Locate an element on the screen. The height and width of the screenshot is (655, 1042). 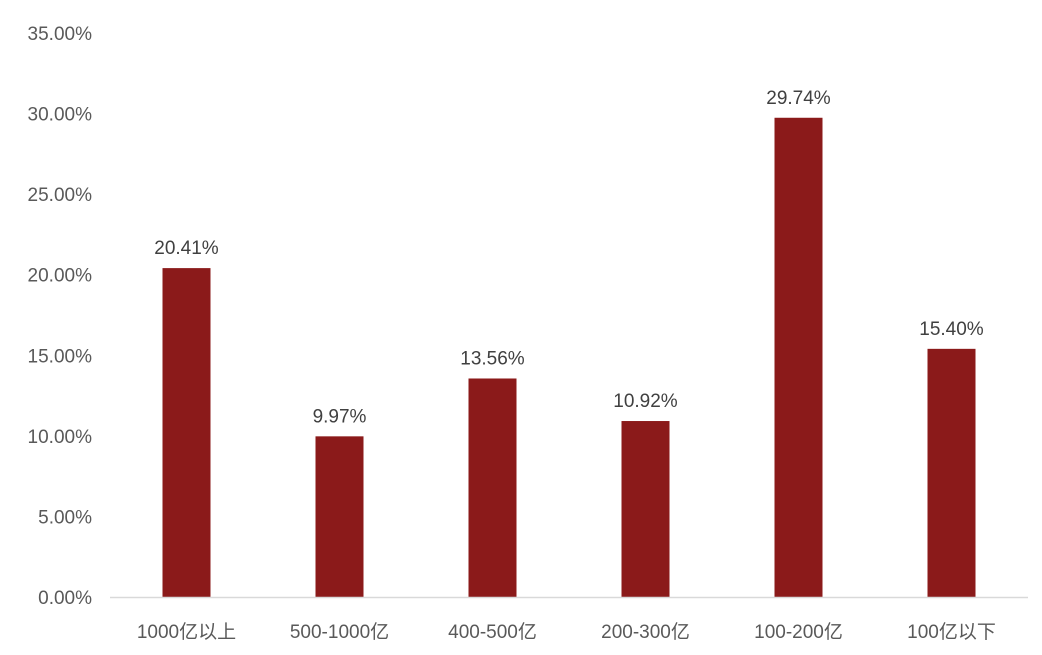
x-tick-label: 200-300亿 is located at coordinates (645, 632).